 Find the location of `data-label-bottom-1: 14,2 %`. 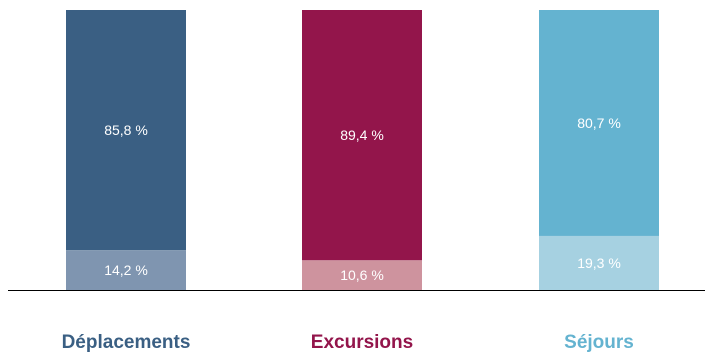

data-label-bottom-1: 14,2 % is located at coordinates (126, 270).